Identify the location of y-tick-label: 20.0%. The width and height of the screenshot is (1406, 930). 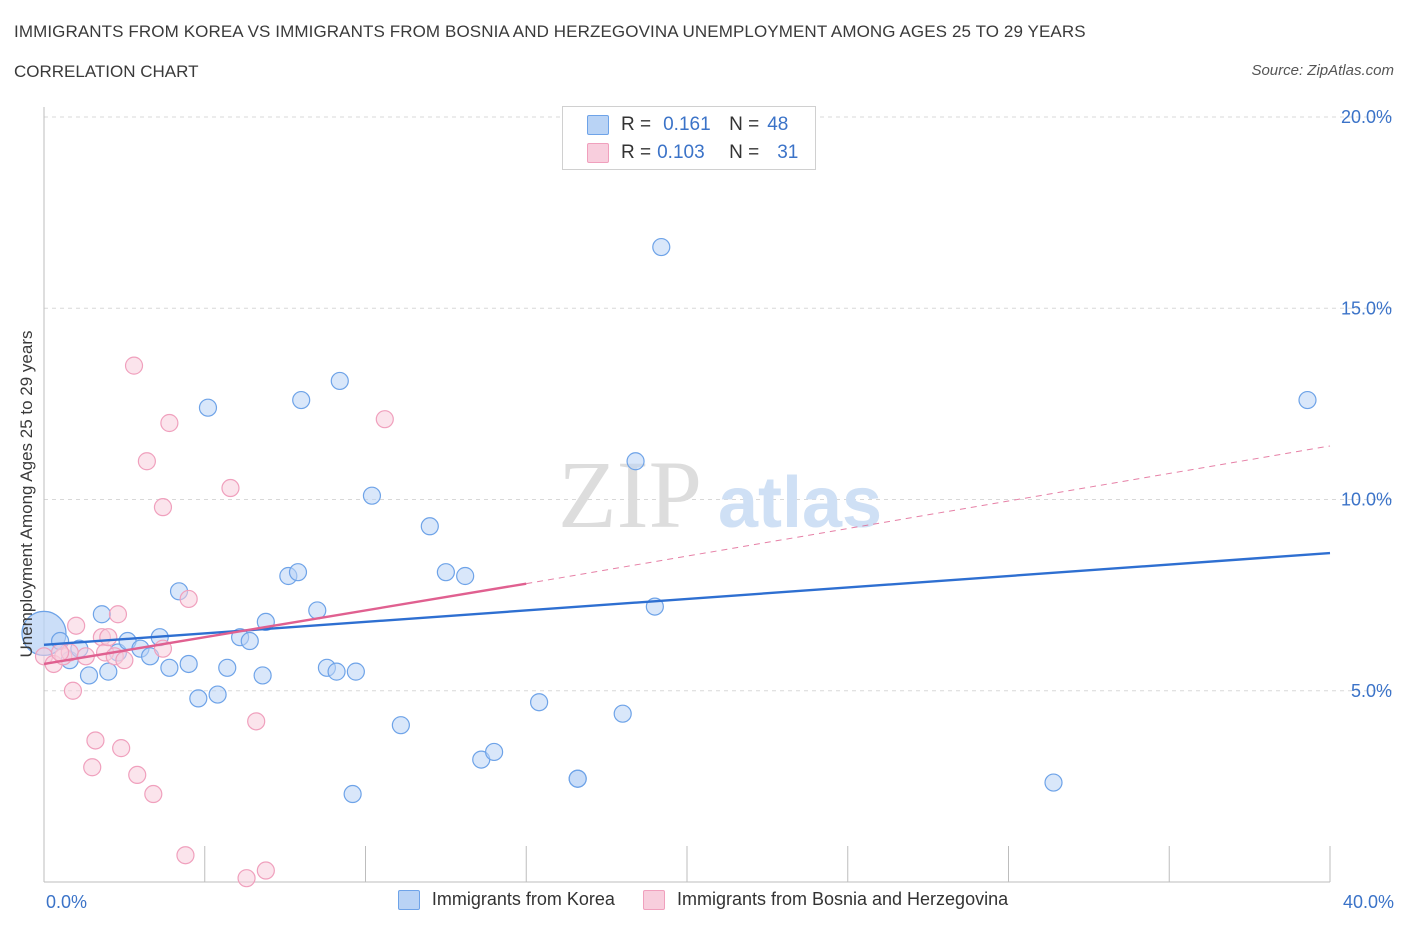
(1366, 117).